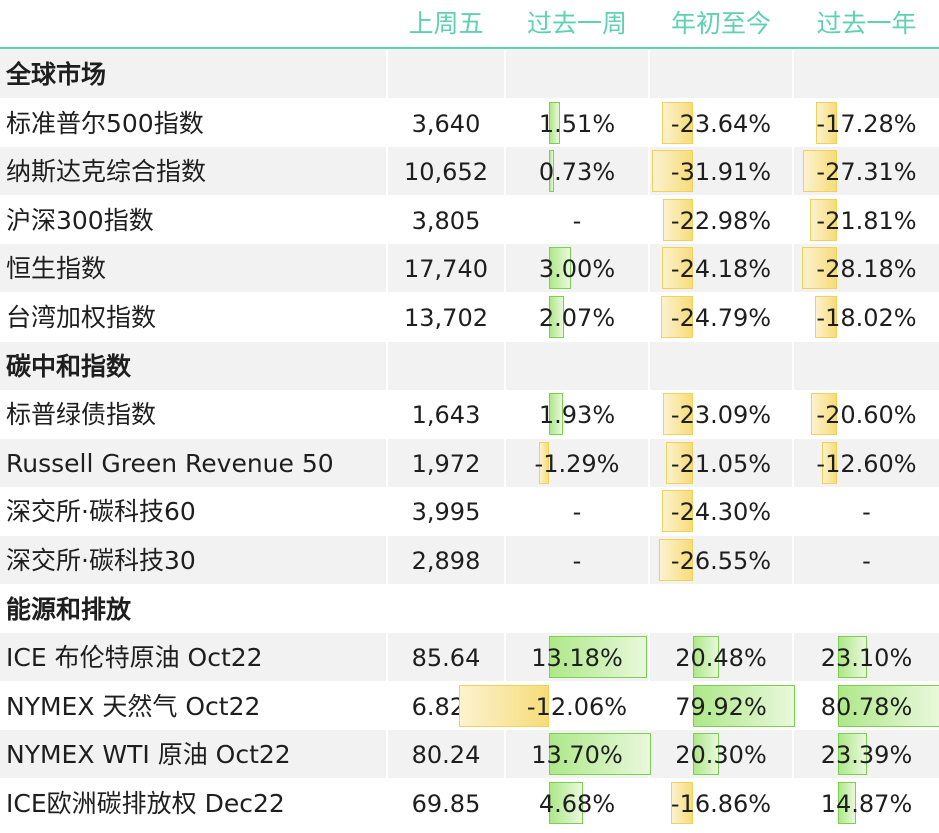 The image size is (939, 833). Describe the element at coordinates (721, 561) in the screenshot. I see `value-ytd: -26.55%` at that location.